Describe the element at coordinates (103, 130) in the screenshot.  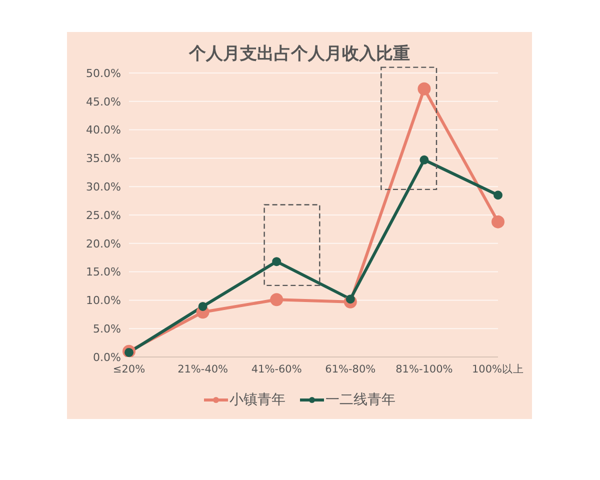
I see `y-tick-label: 40.0%` at that location.